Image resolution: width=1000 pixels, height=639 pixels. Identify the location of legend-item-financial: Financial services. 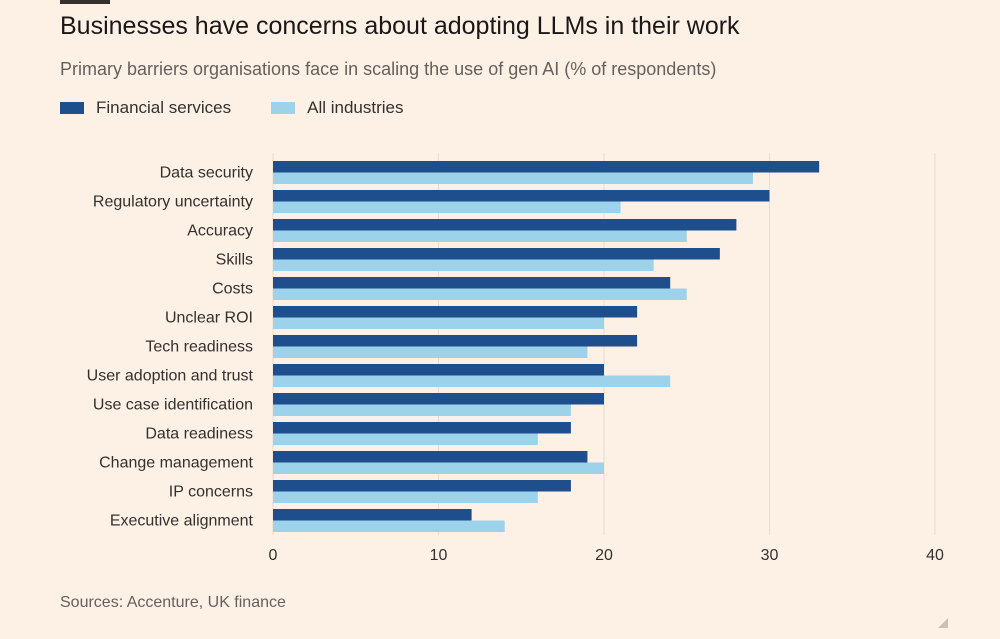
(145, 108).